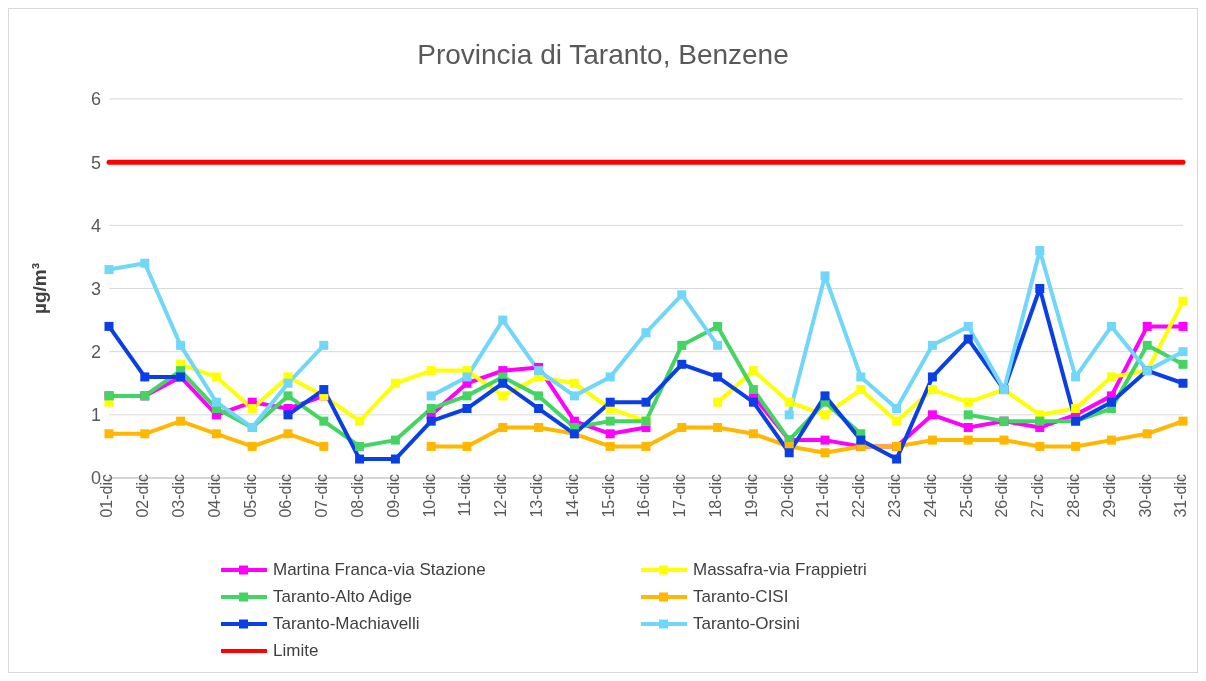 This screenshot has height=681, width=1206. I want to click on chart-title: Provincia di Taranto, Benzene, so click(603, 55).